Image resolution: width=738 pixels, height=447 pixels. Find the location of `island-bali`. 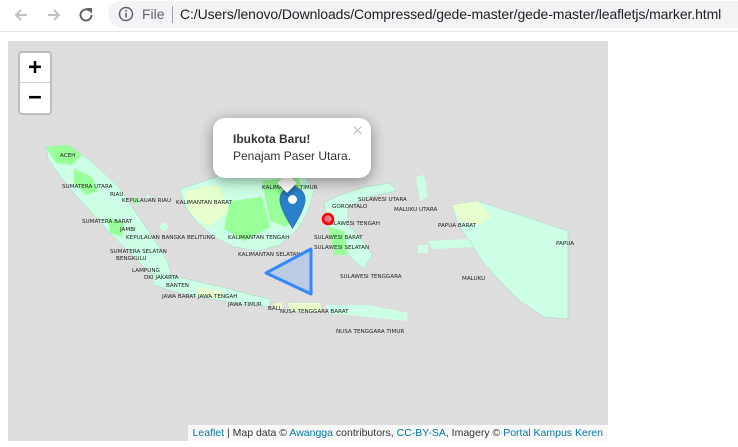

island-bali is located at coordinates (278, 306).